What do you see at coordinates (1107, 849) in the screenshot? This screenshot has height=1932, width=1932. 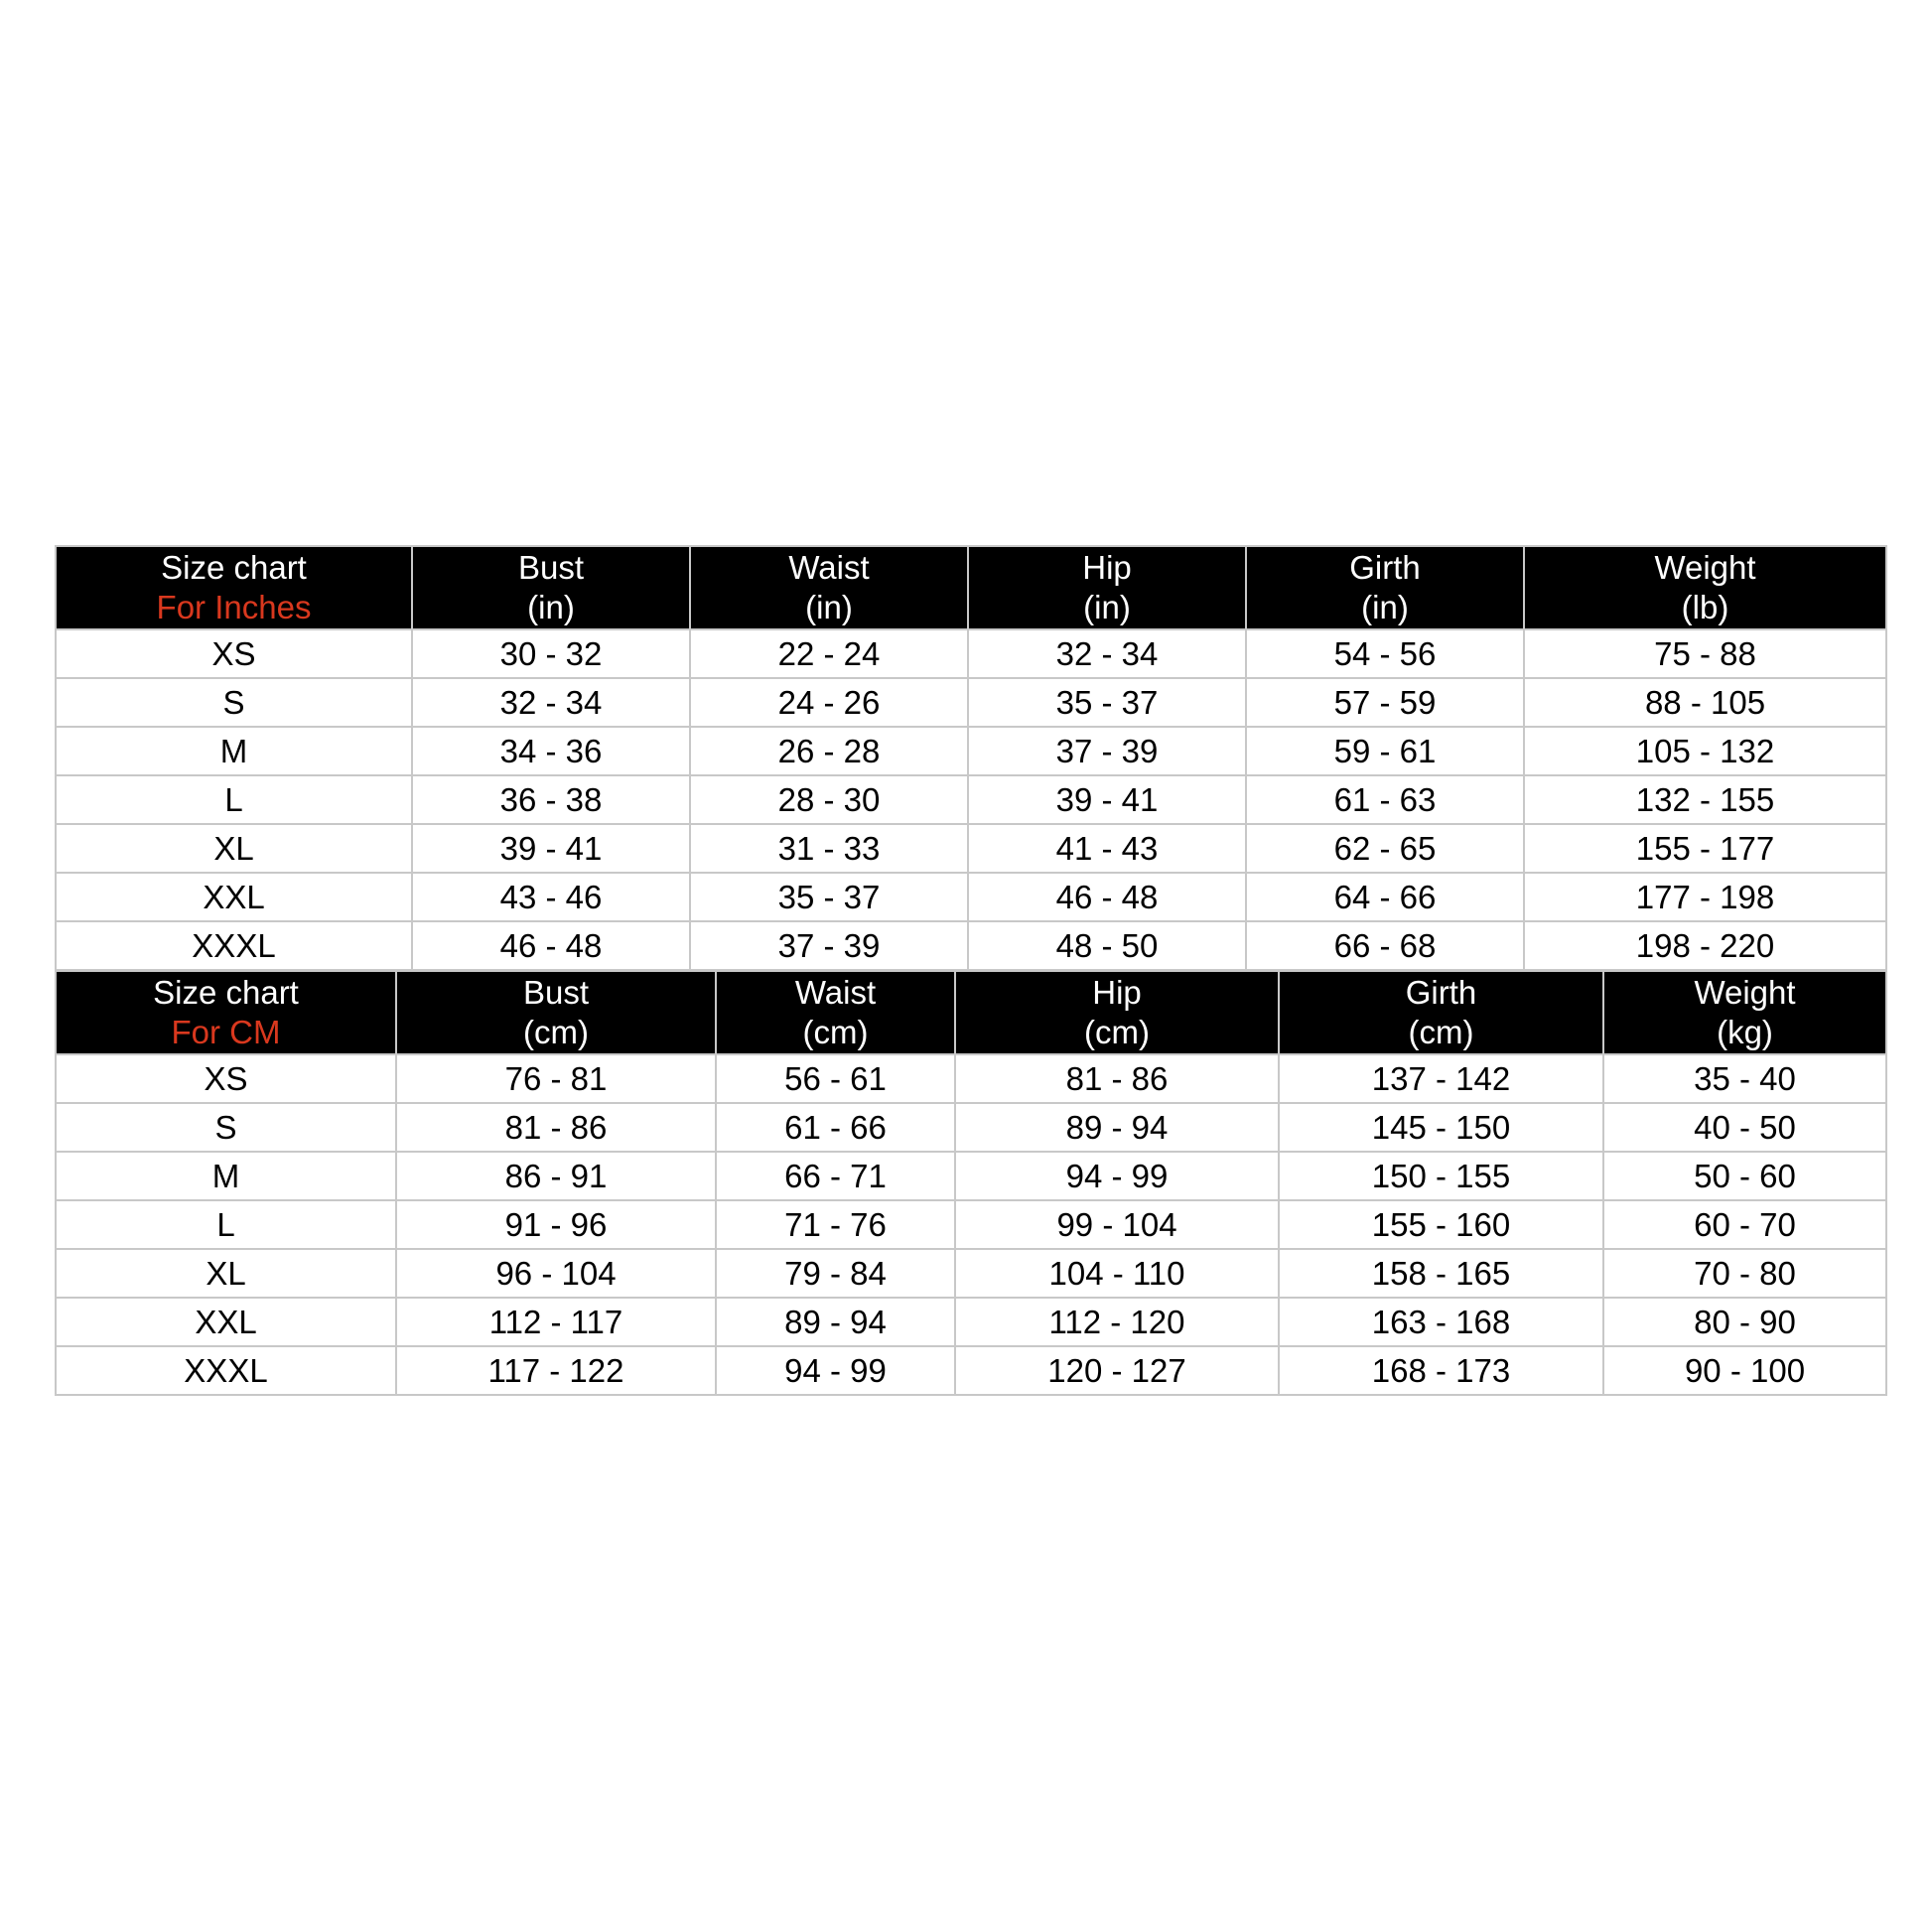 I see `measurement-cell: 41 - 43` at bounding box center [1107, 849].